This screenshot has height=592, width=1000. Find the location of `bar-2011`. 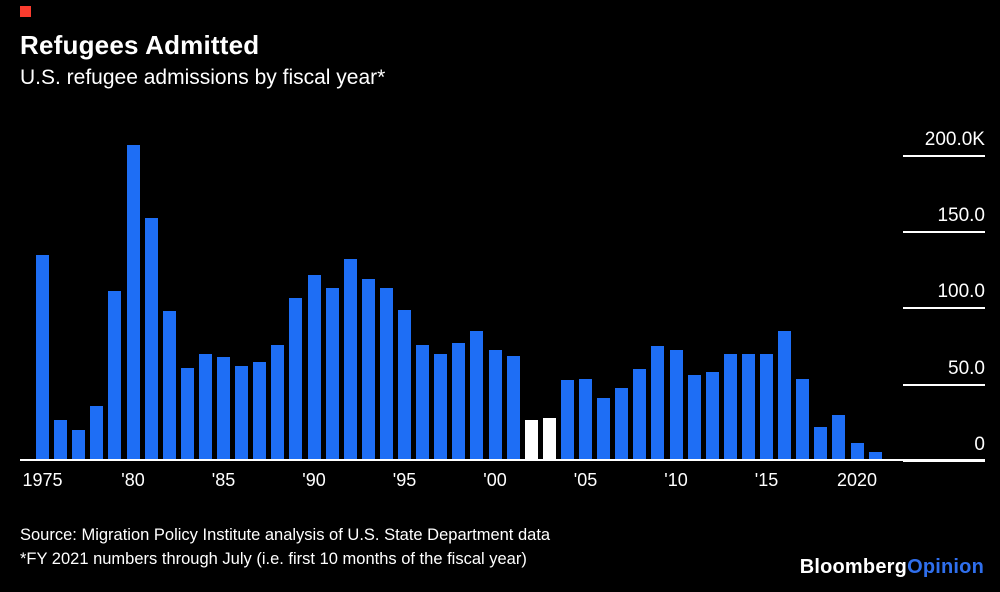

bar-2011 is located at coordinates (694, 418).